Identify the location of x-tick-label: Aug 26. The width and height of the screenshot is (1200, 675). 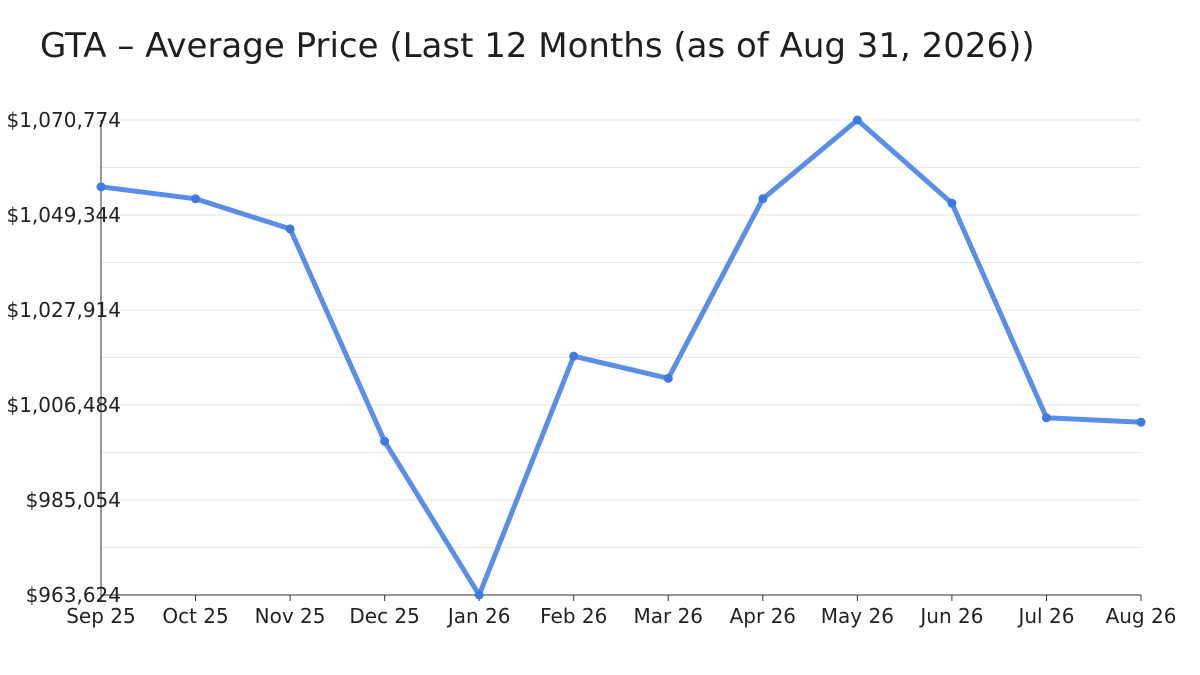
(1141, 616).